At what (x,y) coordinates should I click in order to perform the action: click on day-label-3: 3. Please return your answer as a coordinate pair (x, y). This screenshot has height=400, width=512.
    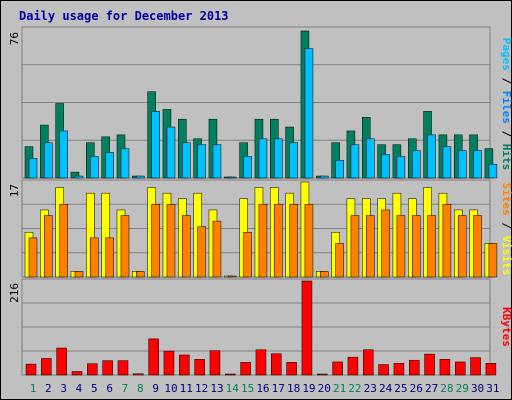
    Looking at the image, I should click on (63, 388).